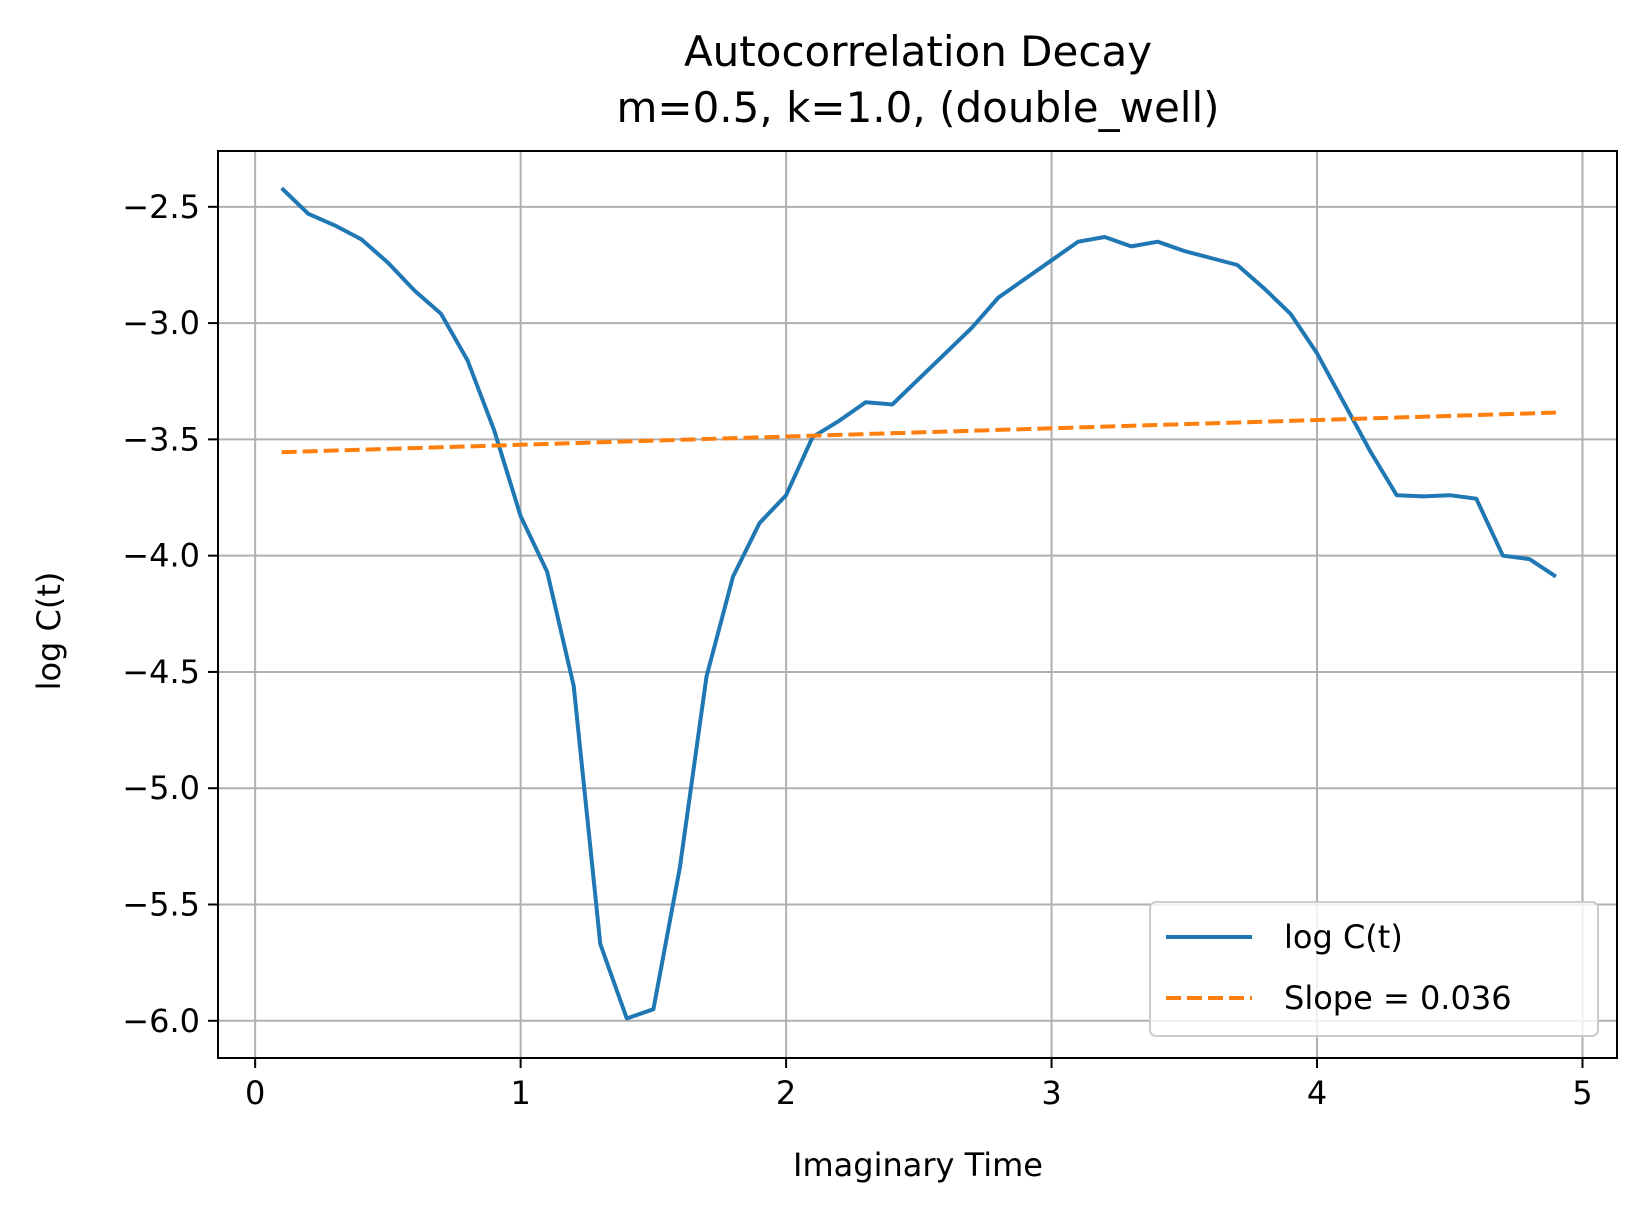 The width and height of the screenshot is (1641, 1210). What do you see at coordinates (918, 432) in the screenshot?
I see `series-line-slope-fit` at bounding box center [918, 432].